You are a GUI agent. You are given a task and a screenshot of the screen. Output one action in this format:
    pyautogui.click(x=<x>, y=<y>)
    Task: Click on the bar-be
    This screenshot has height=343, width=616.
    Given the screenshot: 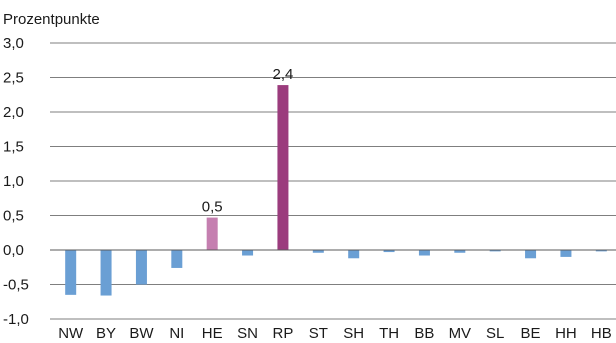 What is the action you would take?
    pyautogui.click(x=531, y=254)
    